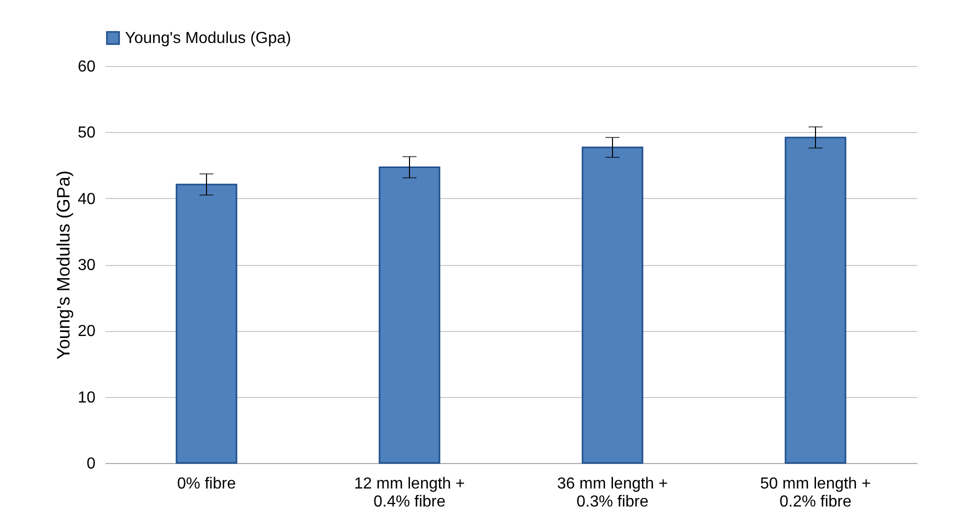 The image size is (963, 528). I want to click on y-axis-title: Young's Modulus (GPa), so click(64, 265).